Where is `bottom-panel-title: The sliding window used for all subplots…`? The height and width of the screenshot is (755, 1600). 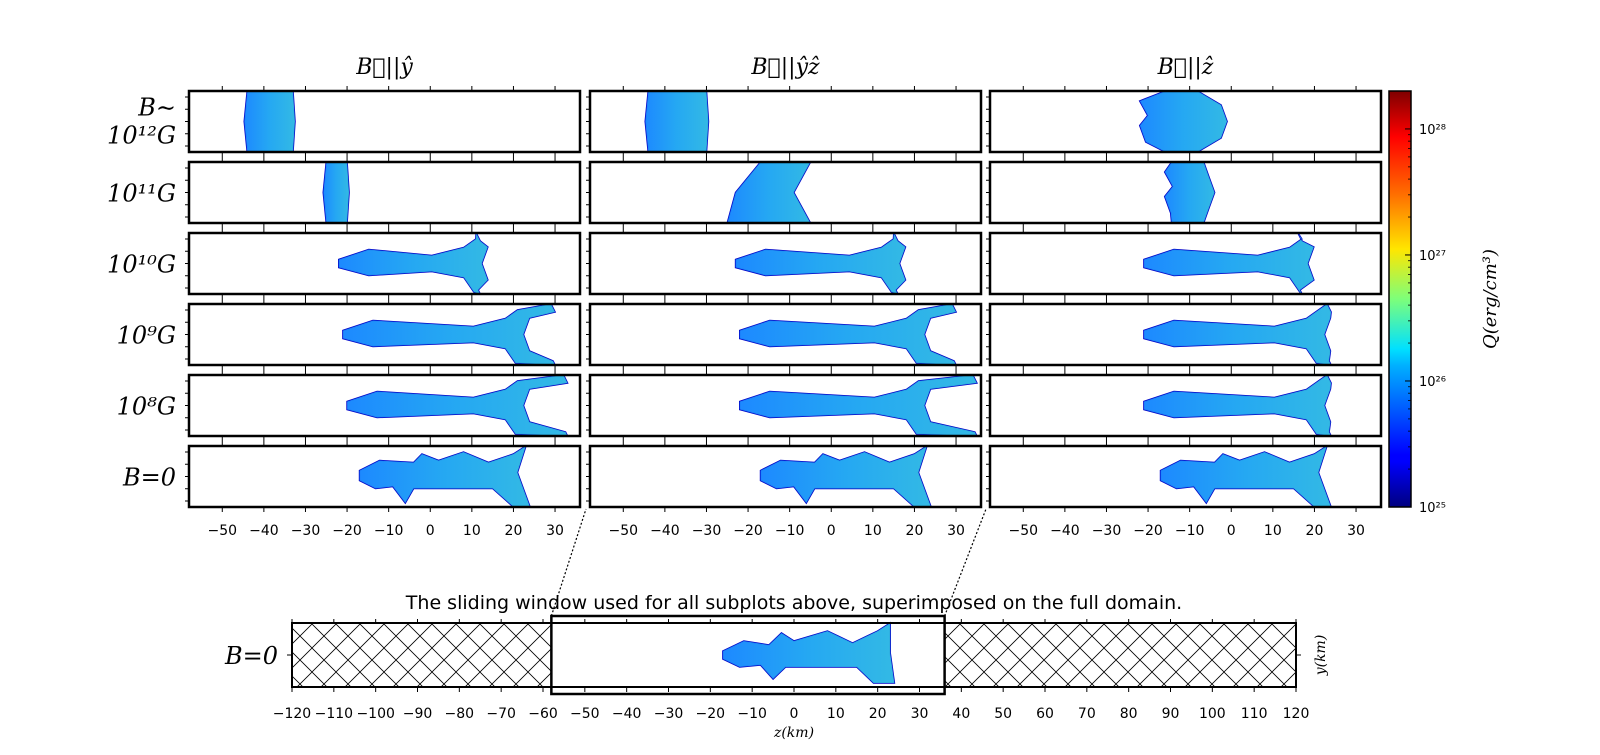 bottom-panel-title: The sliding window used for all subplots… is located at coordinates (793, 603).